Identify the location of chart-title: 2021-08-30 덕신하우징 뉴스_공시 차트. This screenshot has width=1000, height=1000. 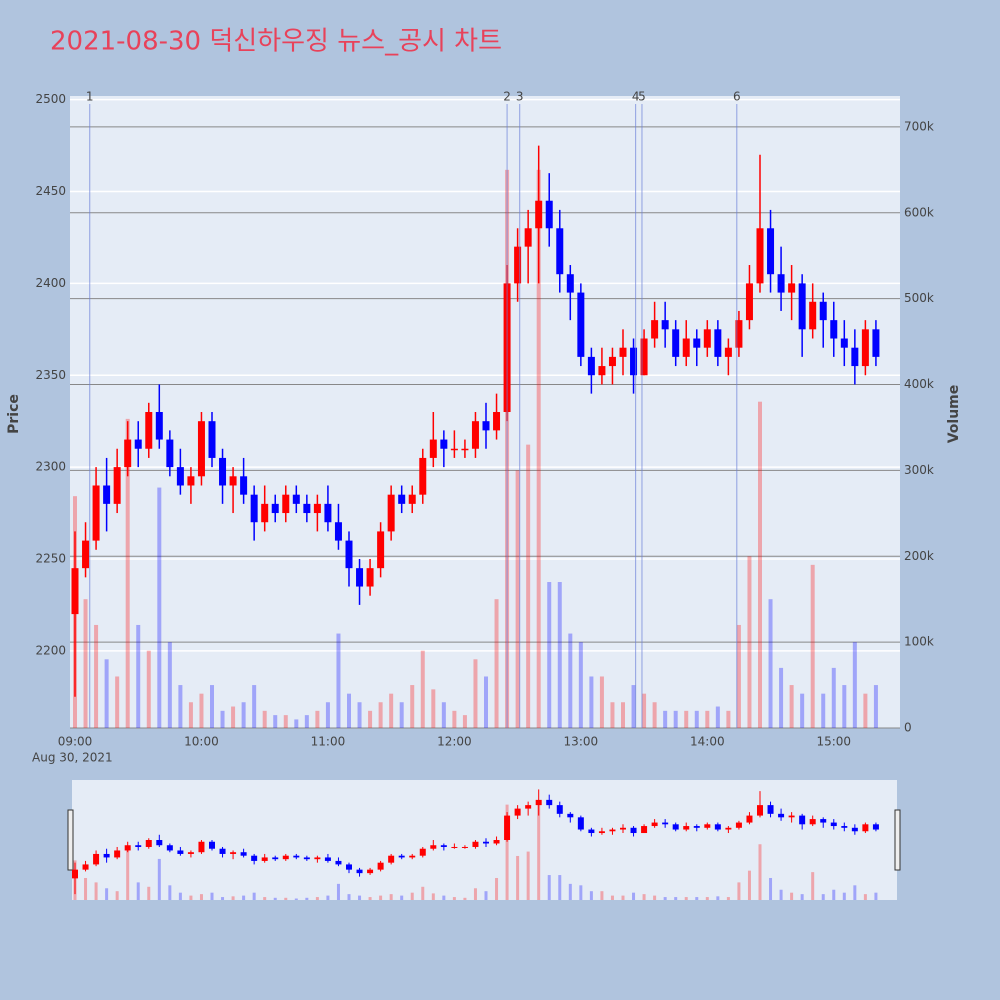
(276, 42).